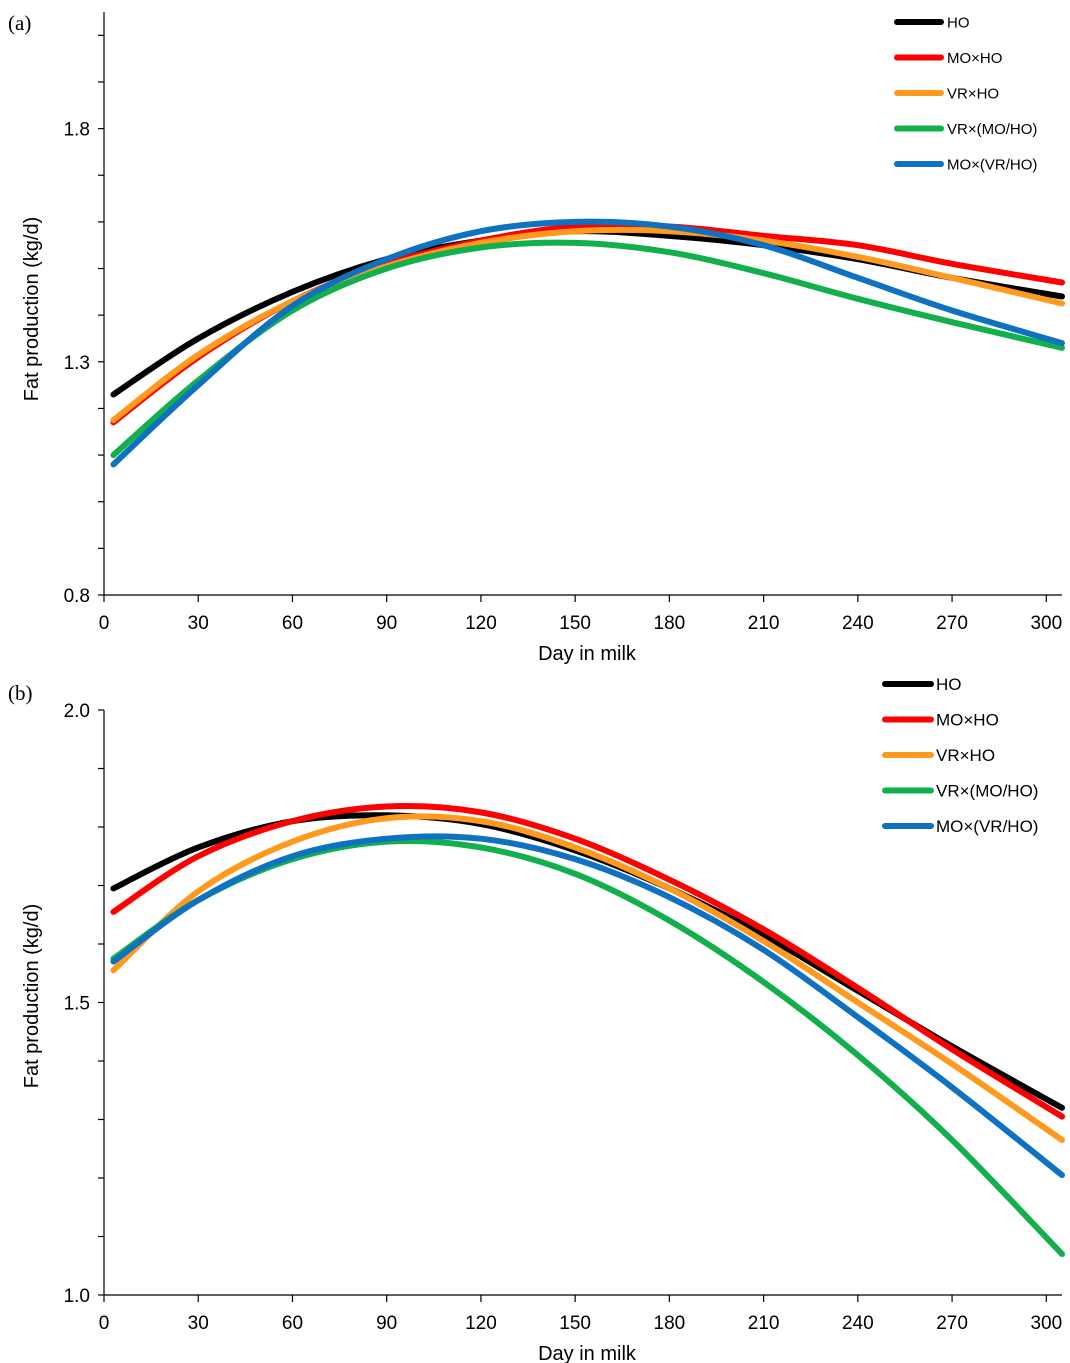  I want to click on panel-label: (a), so click(19, 23).